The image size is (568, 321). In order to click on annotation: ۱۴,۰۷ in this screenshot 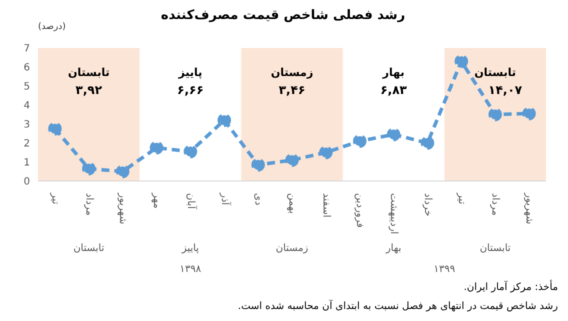, I will do `click(505, 90)`.